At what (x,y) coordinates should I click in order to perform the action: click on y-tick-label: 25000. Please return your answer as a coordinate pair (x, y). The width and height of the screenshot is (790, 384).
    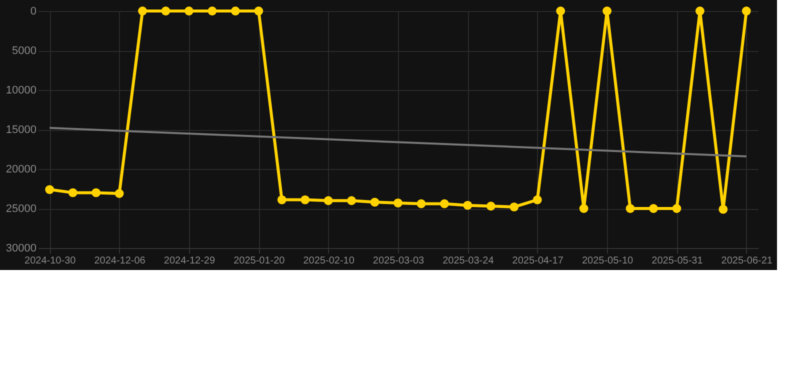
    Looking at the image, I should click on (21, 209).